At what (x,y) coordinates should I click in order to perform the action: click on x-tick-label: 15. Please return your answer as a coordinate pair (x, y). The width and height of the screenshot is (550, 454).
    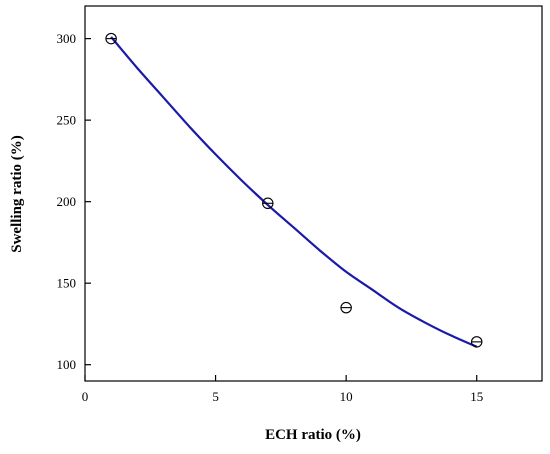
    Looking at the image, I should click on (476, 396).